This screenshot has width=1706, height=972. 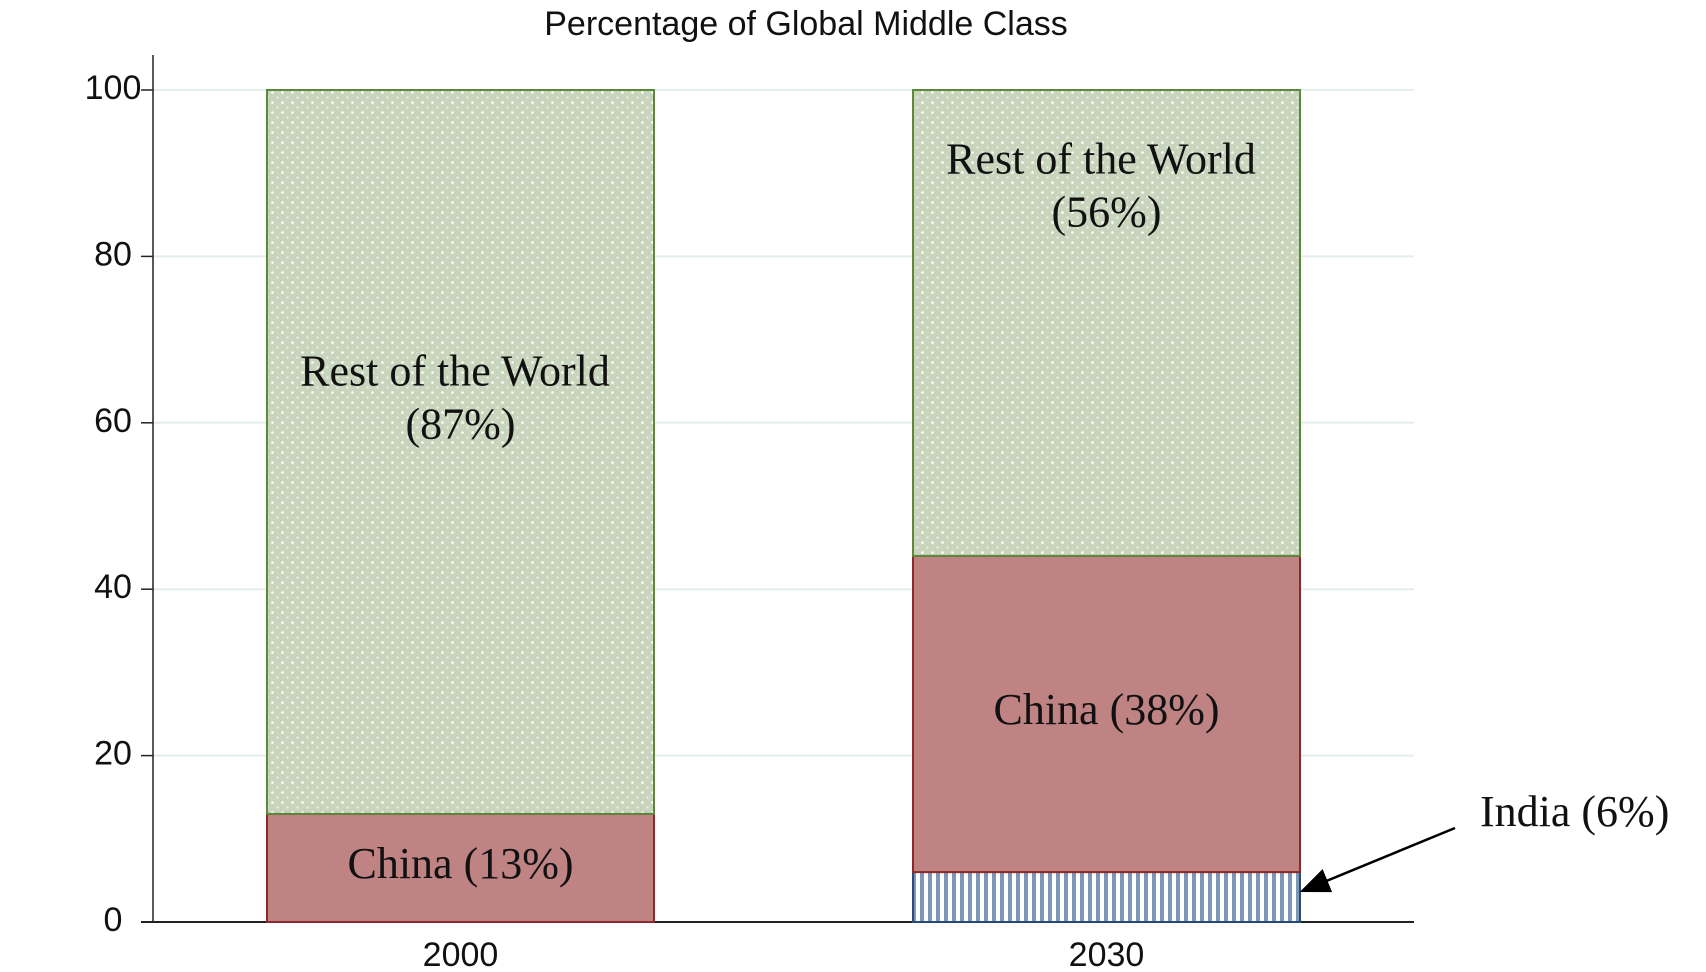 I want to click on label-arrow, so click(x=1377, y=859).